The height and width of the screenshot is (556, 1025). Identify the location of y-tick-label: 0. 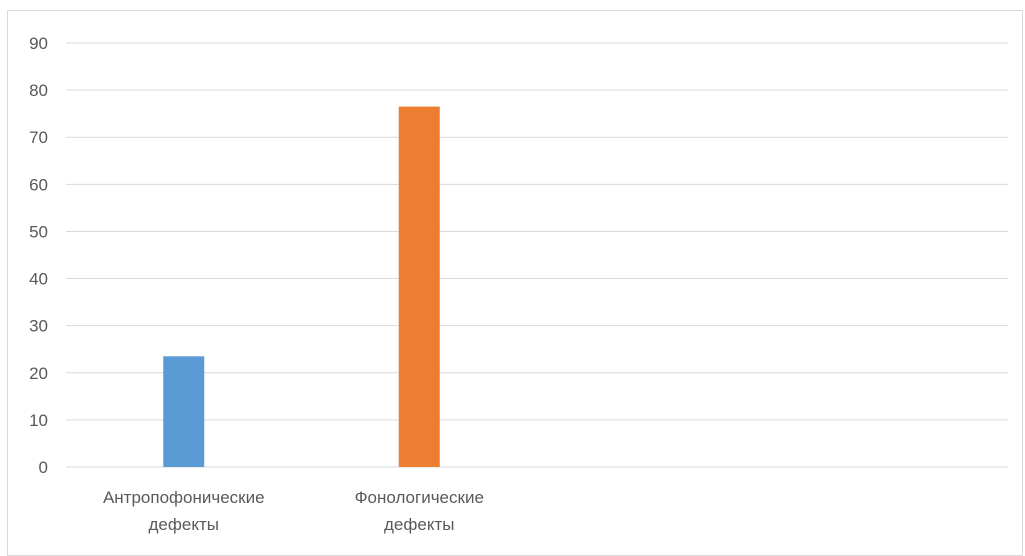
(43, 467).